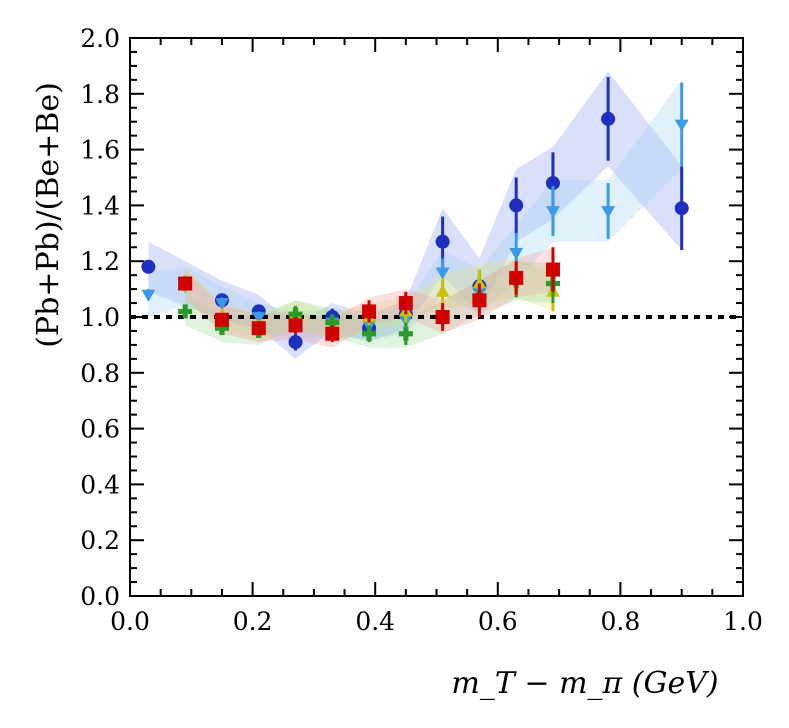 The image size is (789, 728). Describe the element at coordinates (100, 484) in the screenshot. I see `y-tick-label: 0.4` at that location.